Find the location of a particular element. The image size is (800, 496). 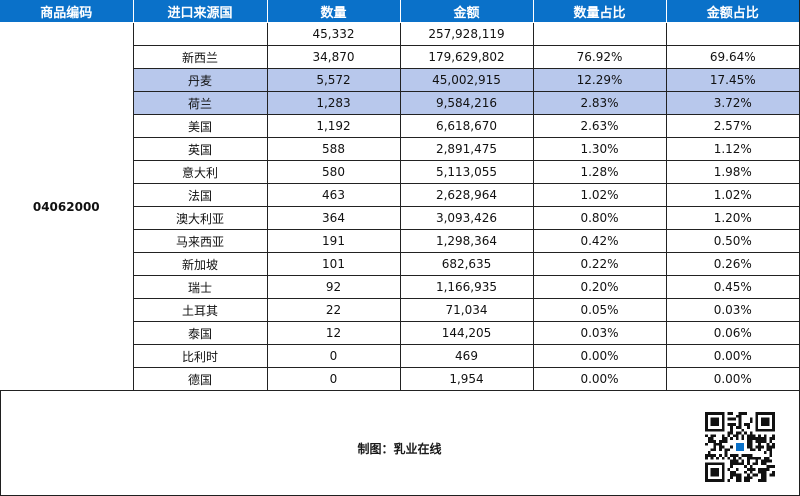

cell-quantity-share: 0.05% is located at coordinates (599, 310).